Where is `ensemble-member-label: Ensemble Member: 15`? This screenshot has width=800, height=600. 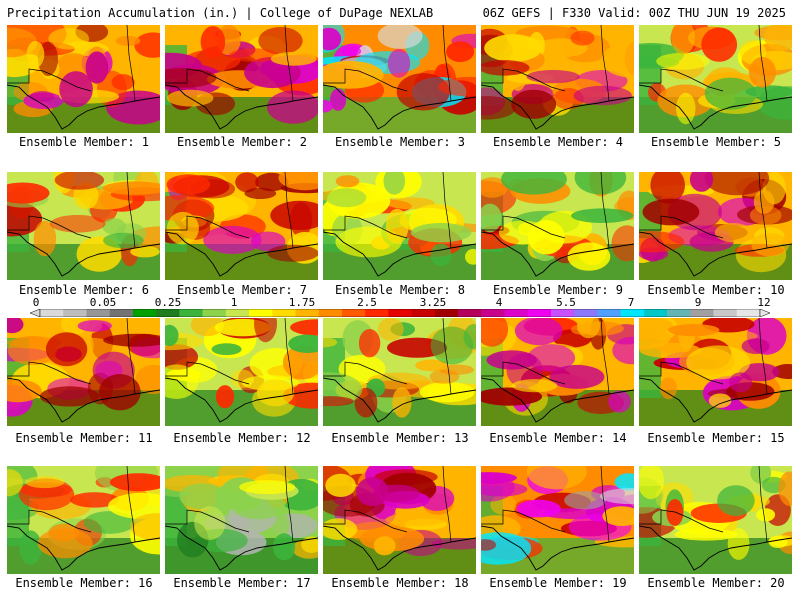 ensemble-member-label: Ensemble Member: 15 is located at coordinates (716, 438).